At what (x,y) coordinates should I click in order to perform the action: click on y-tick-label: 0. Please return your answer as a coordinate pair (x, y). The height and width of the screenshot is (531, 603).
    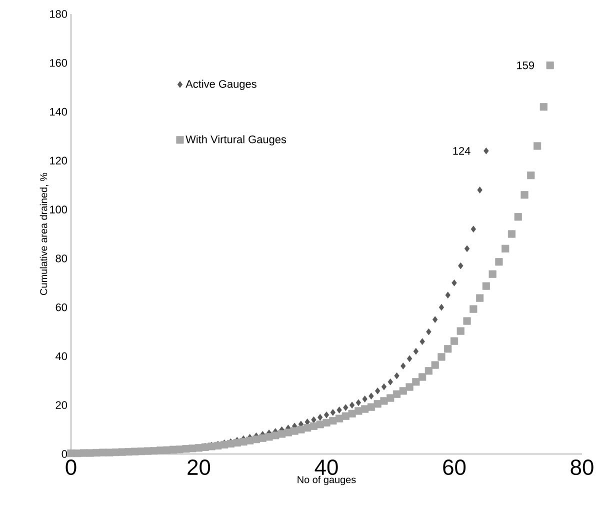
    Looking at the image, I should click on (65, 454).